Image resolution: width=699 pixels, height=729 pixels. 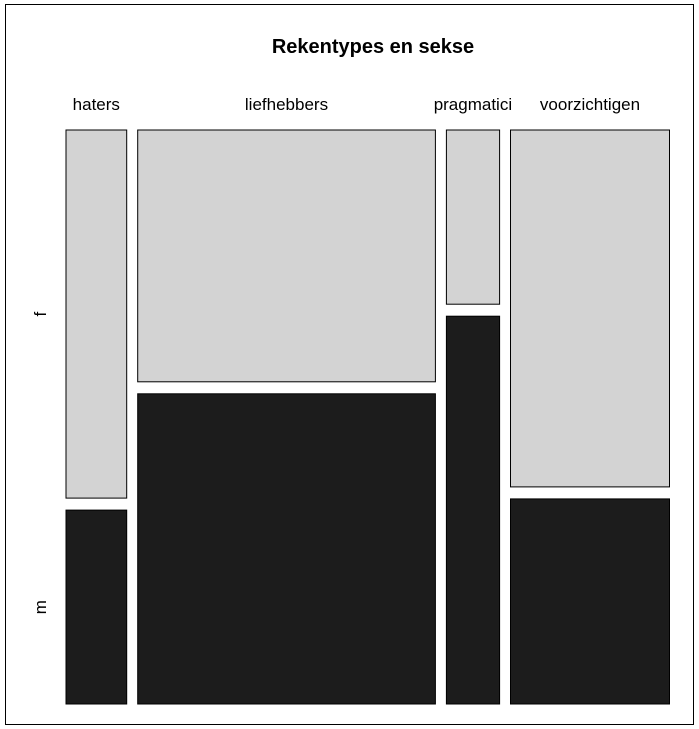 I want to click on column-label-liefhebbers: liefhebbers, so click(x=286, y=104).